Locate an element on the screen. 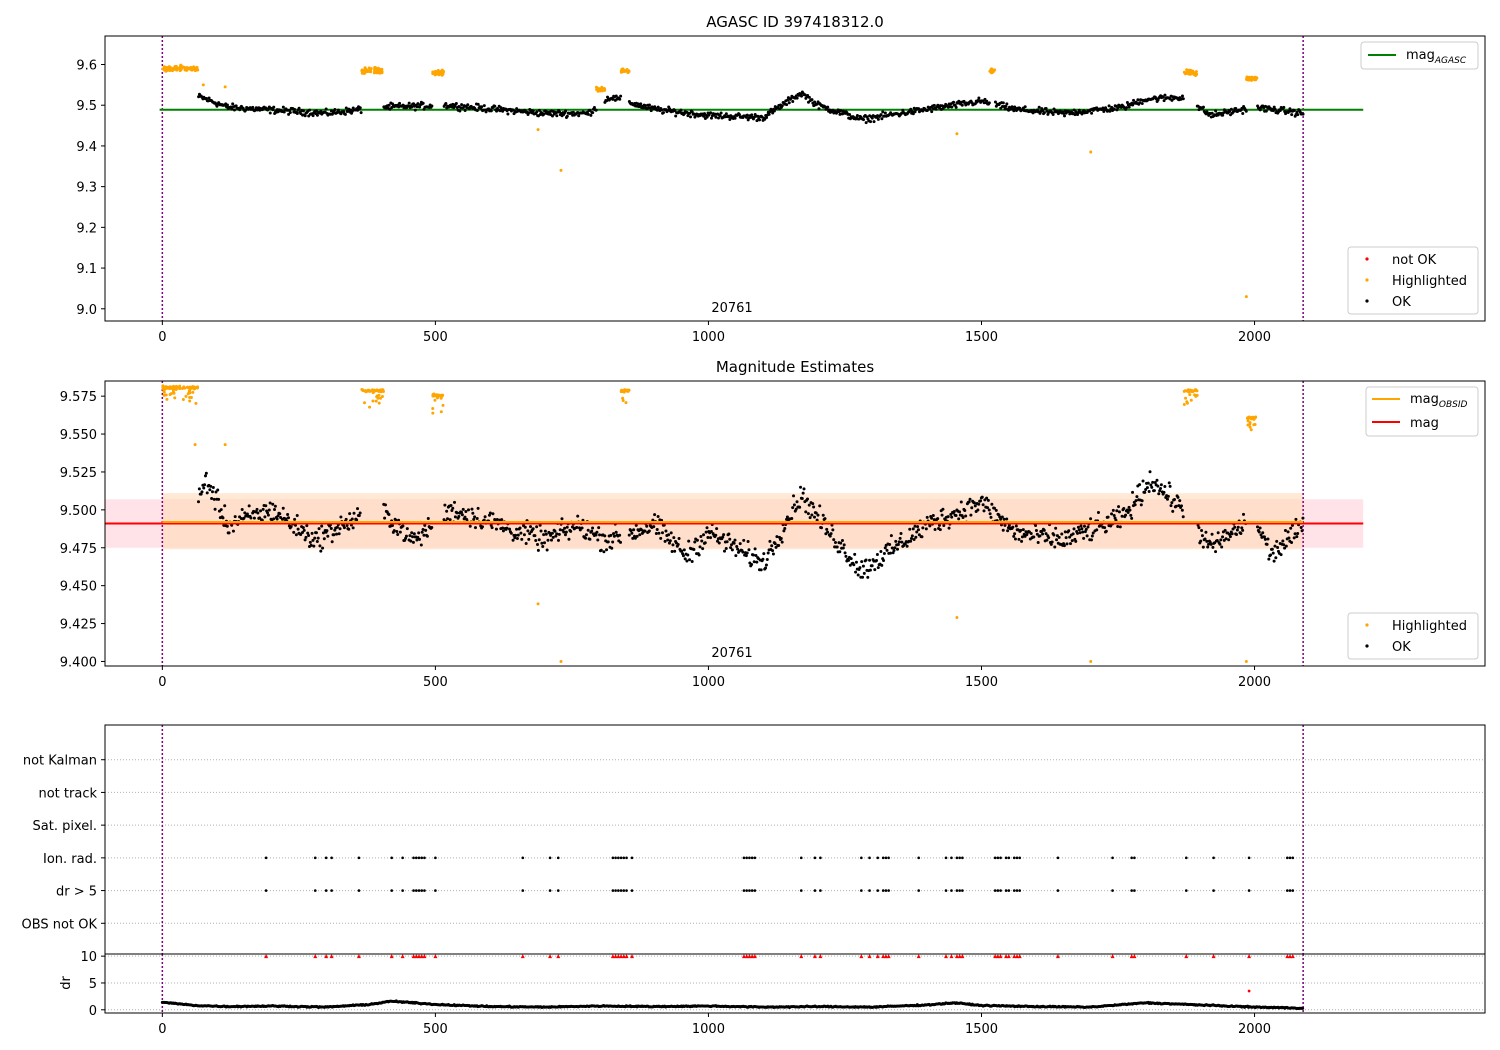 The image size is (1500, 1050). legend-box is located at coordinates (1413, 280).